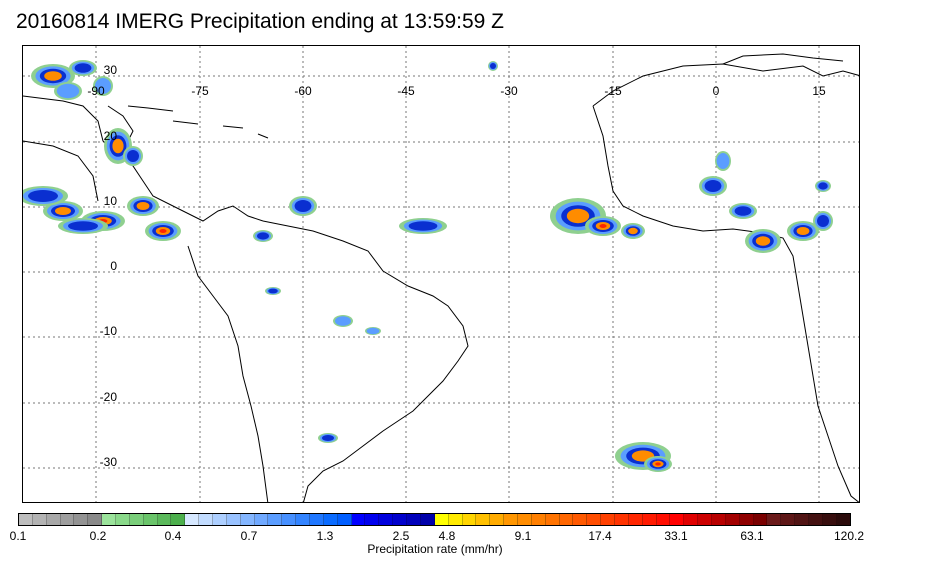 This screenshot has height=571, width=944. I want to click on colorbar, so click(434, 519).